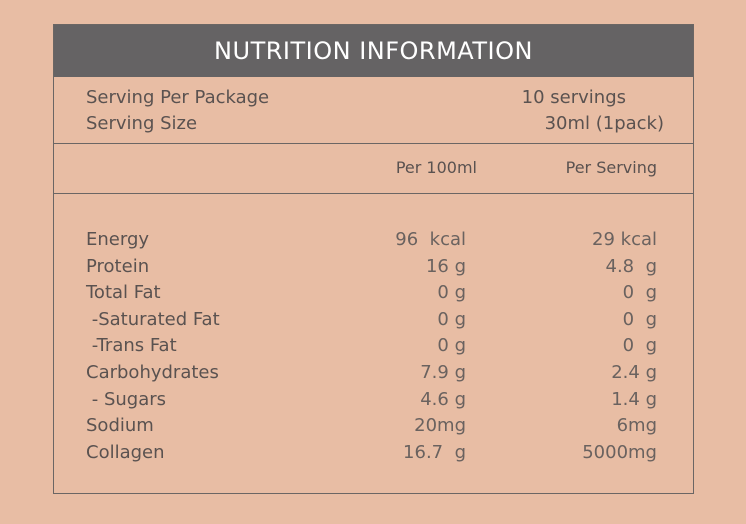  I want to click on nutrient-per-100ml: 7.9 g, so click(443, 372).